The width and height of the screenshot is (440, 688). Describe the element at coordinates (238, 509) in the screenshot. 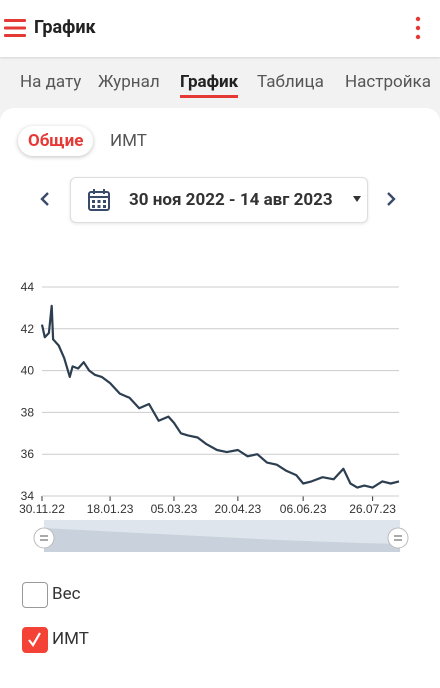

I see `x-tick-label: 20.04.23` at that location.